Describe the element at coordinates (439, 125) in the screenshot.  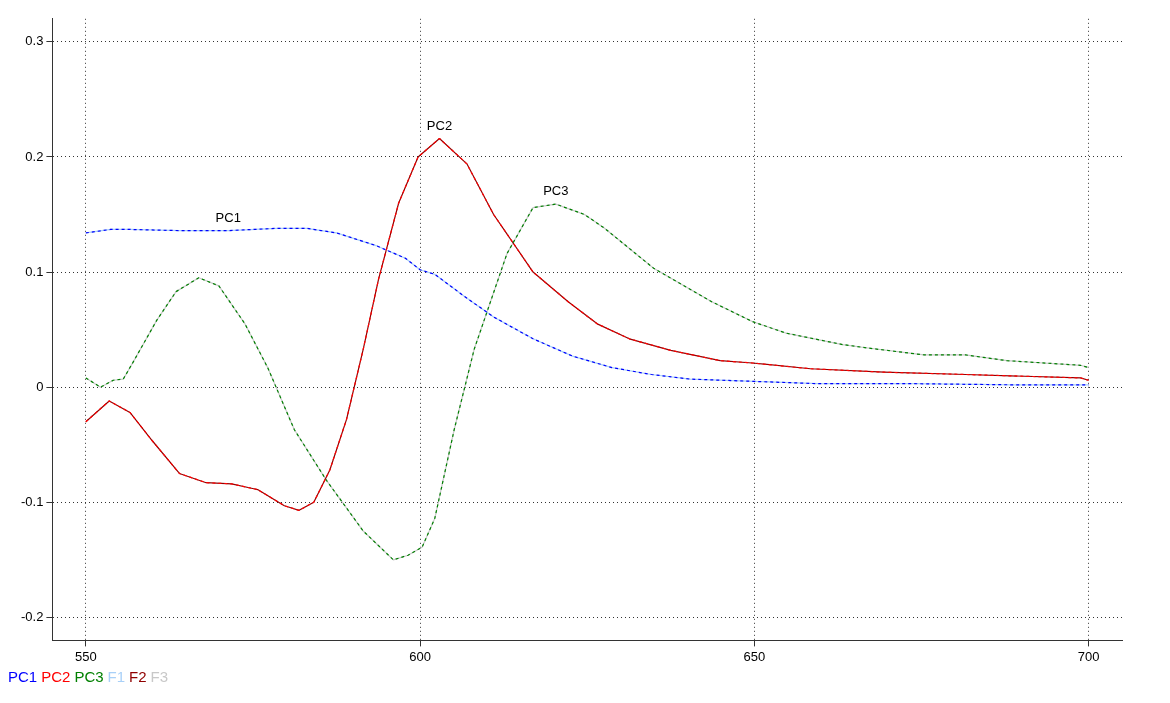
I see `annotation: PC2` at that location.